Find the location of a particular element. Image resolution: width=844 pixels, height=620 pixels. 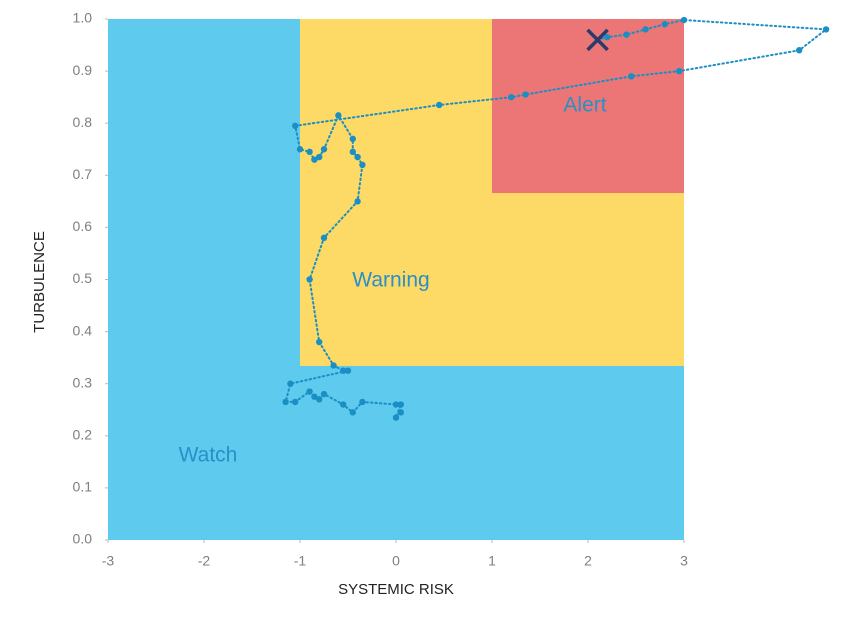

y-tick-label: 0.8 is located at coordinates (83, 122).